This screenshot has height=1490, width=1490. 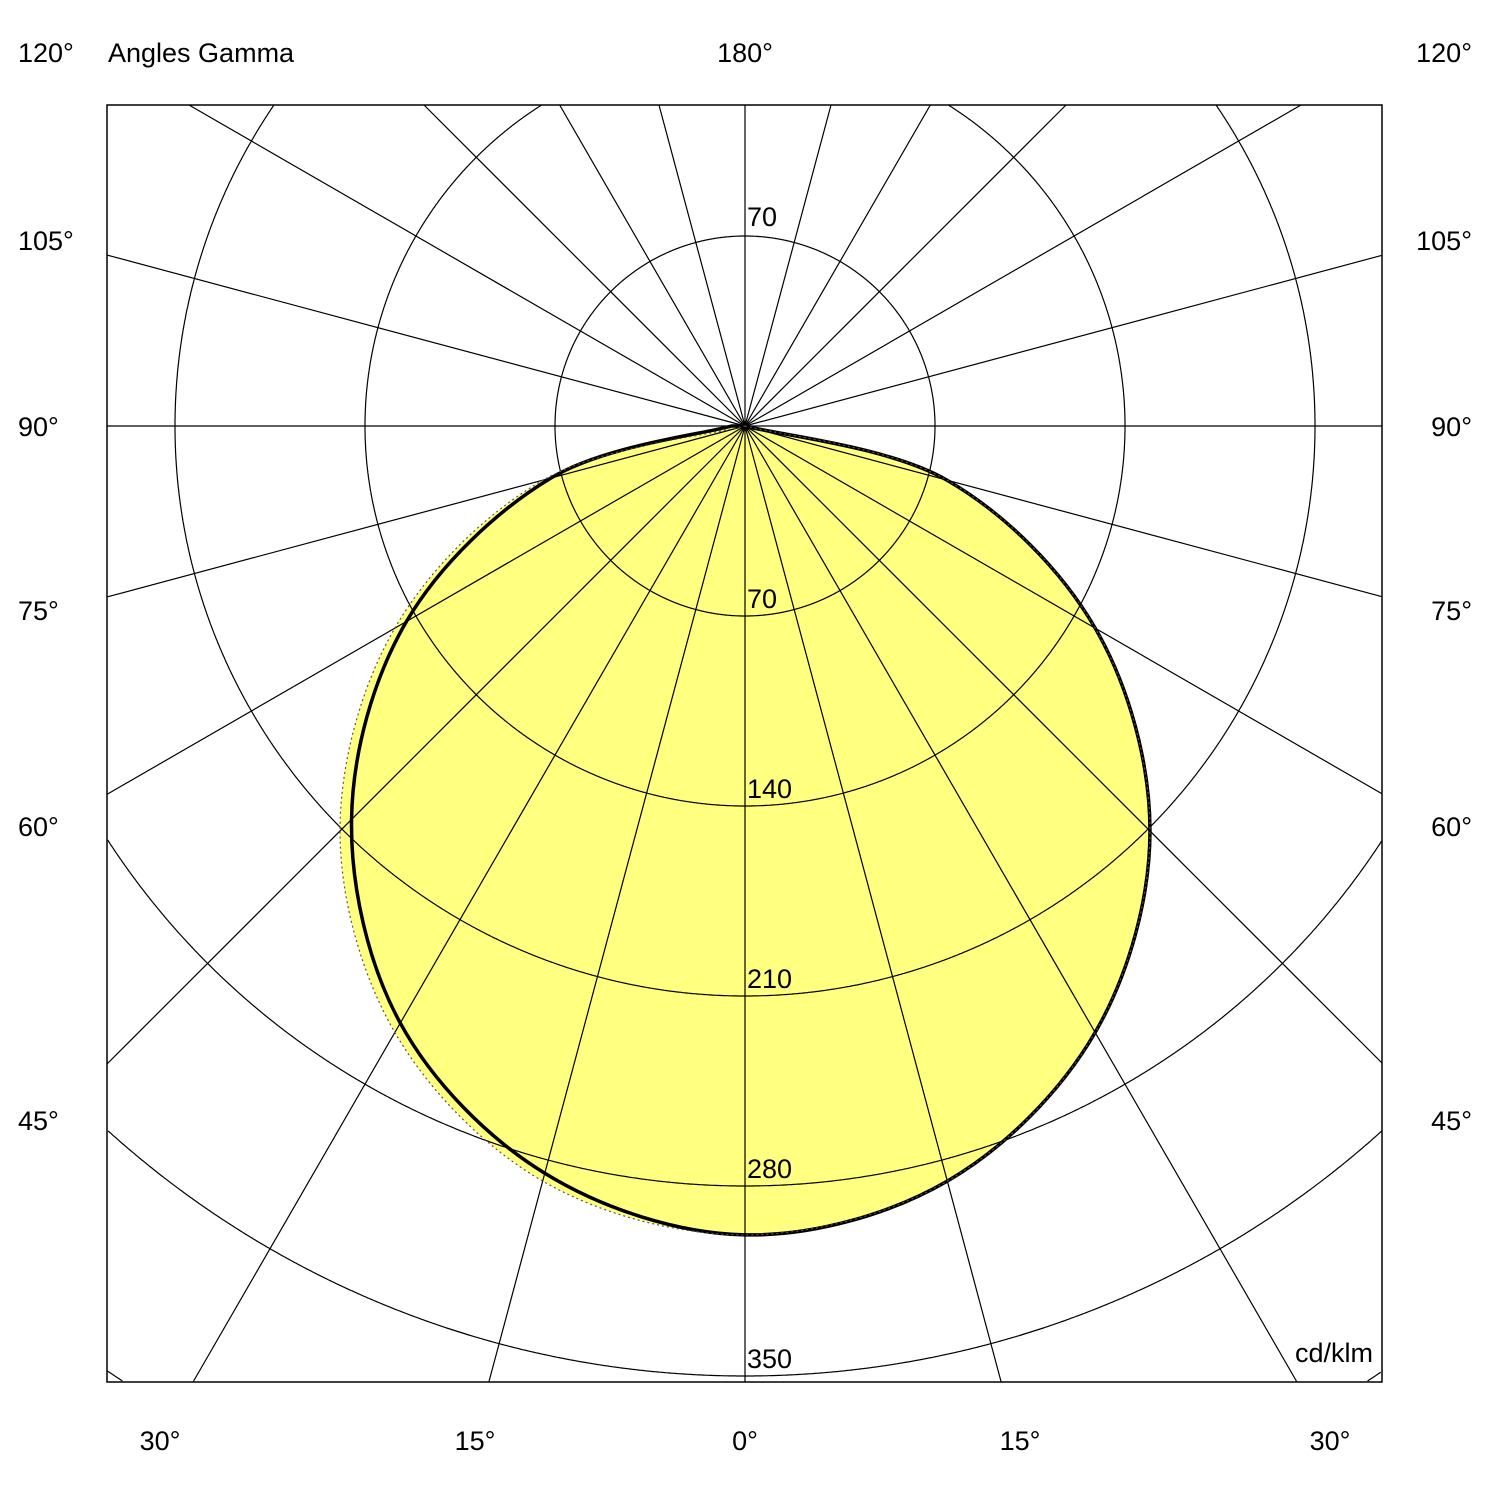 What do you see at coordinates (1444, 241) in the screenshot?
I see `angle-label-right: 105°` at bounding box center [1444, 241].